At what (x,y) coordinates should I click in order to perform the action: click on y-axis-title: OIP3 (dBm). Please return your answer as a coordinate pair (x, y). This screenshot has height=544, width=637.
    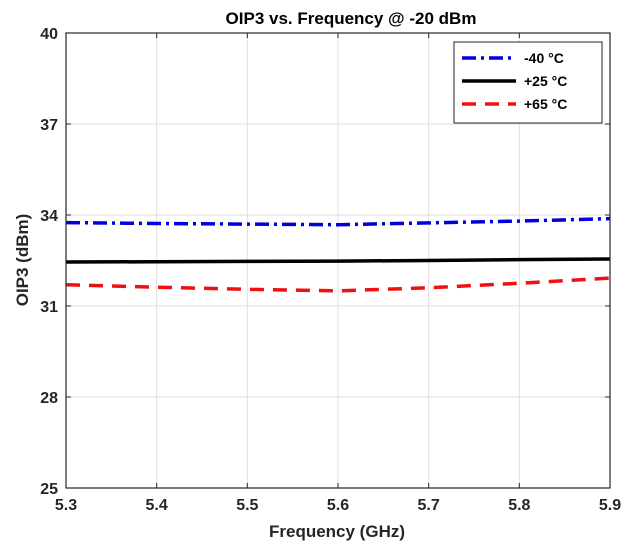
    Looking at the image, I should click on (22, 260).